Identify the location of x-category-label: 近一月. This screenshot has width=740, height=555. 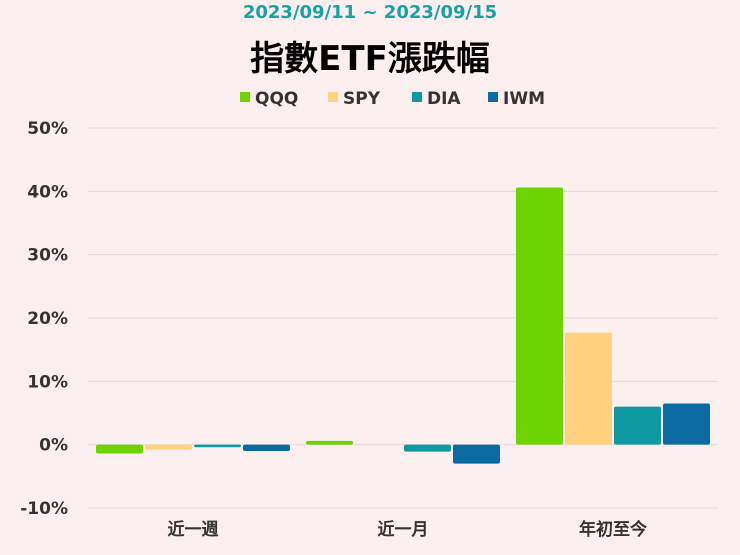
(403, 529).